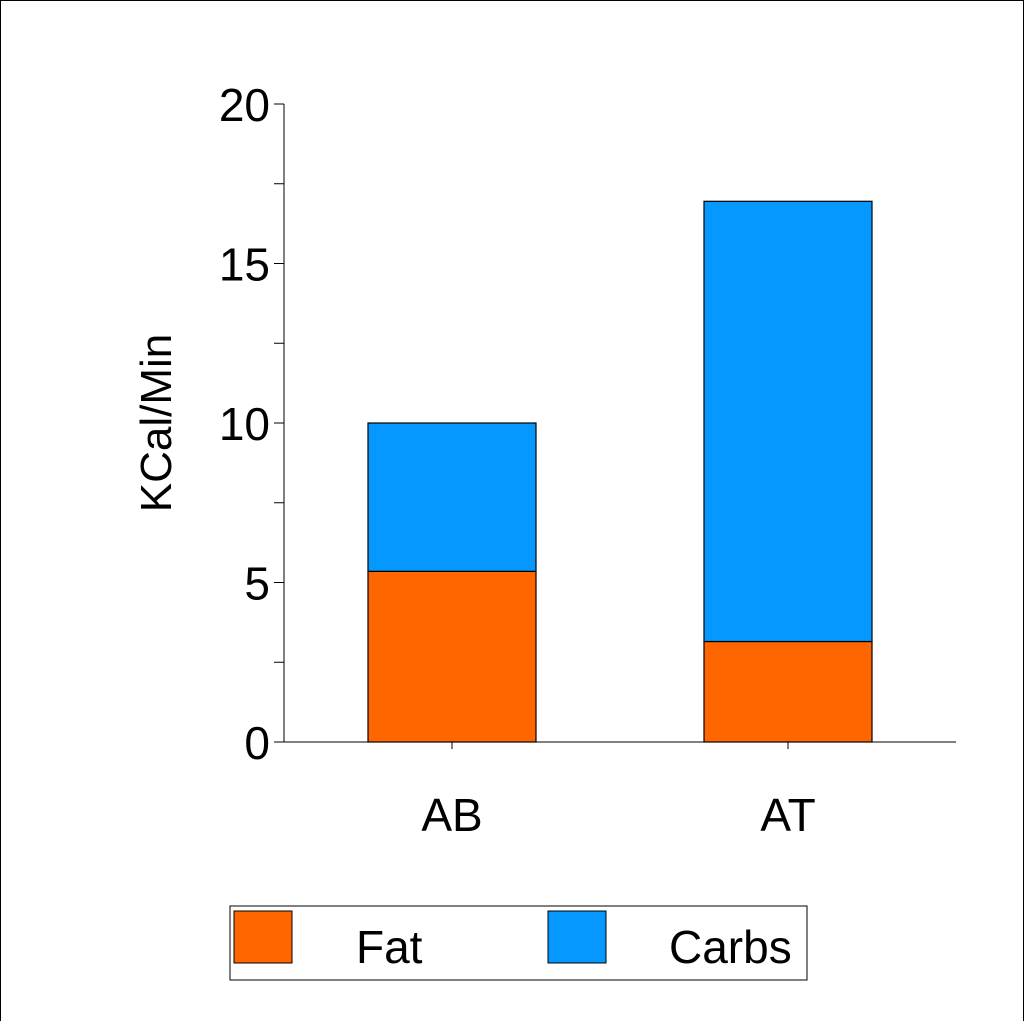 The image size is (1025, 1027). What do you see at coordinates (263, 937) in the screenshot?
I see `legend-swatch-fat` at bounding box center [263, 937].